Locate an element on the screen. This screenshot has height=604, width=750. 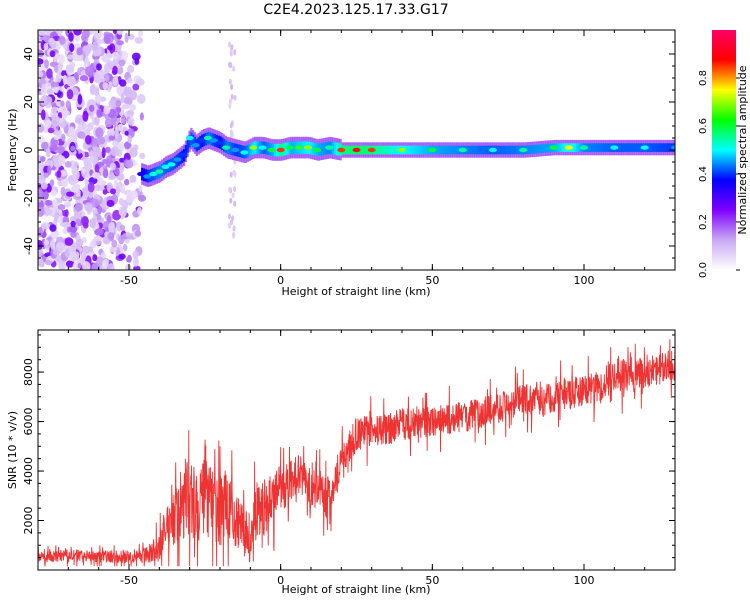
colorbar-tick-label: 0.2 is located at coordinates (703, 222).